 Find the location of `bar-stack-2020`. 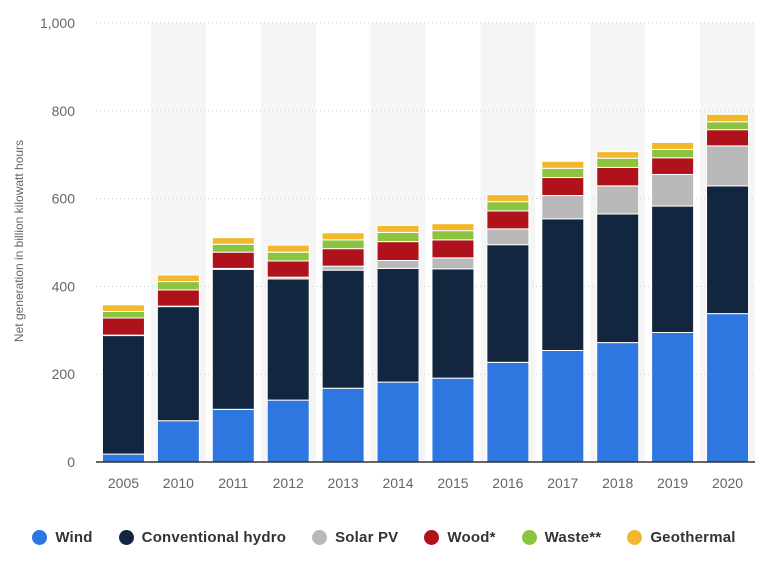

bar-stack-2020 is located at coordinates (728, 288).